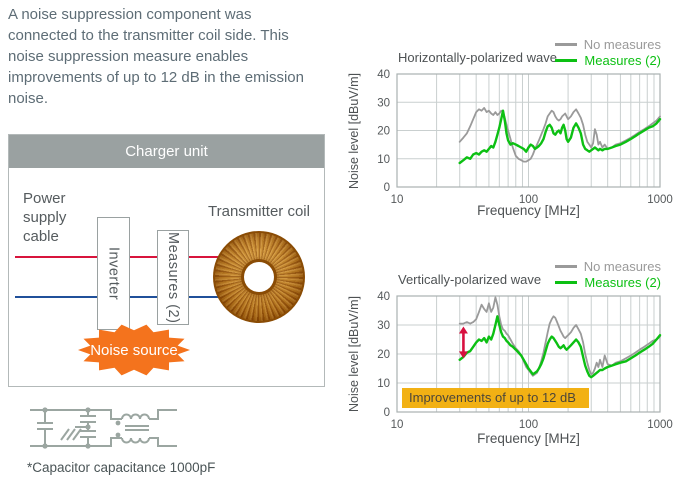  Describe the element at coordinates (259, 277) in the screenshot. I see `transmitter-coil-icon` at that location.